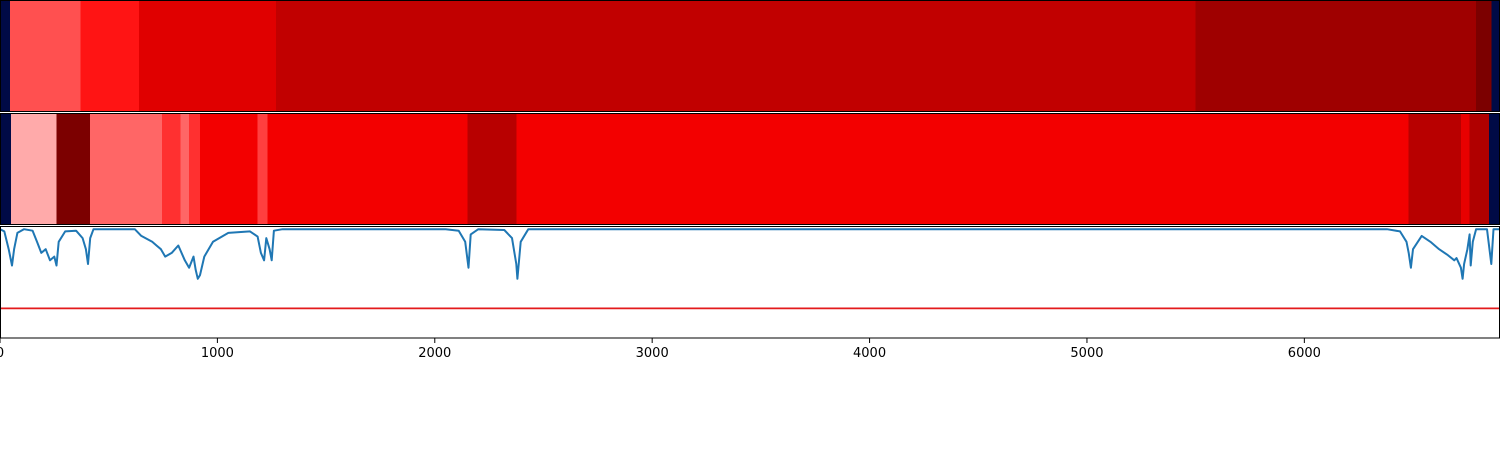  I want to click on x-tick-label-6: 5000, so click(1086, 353).